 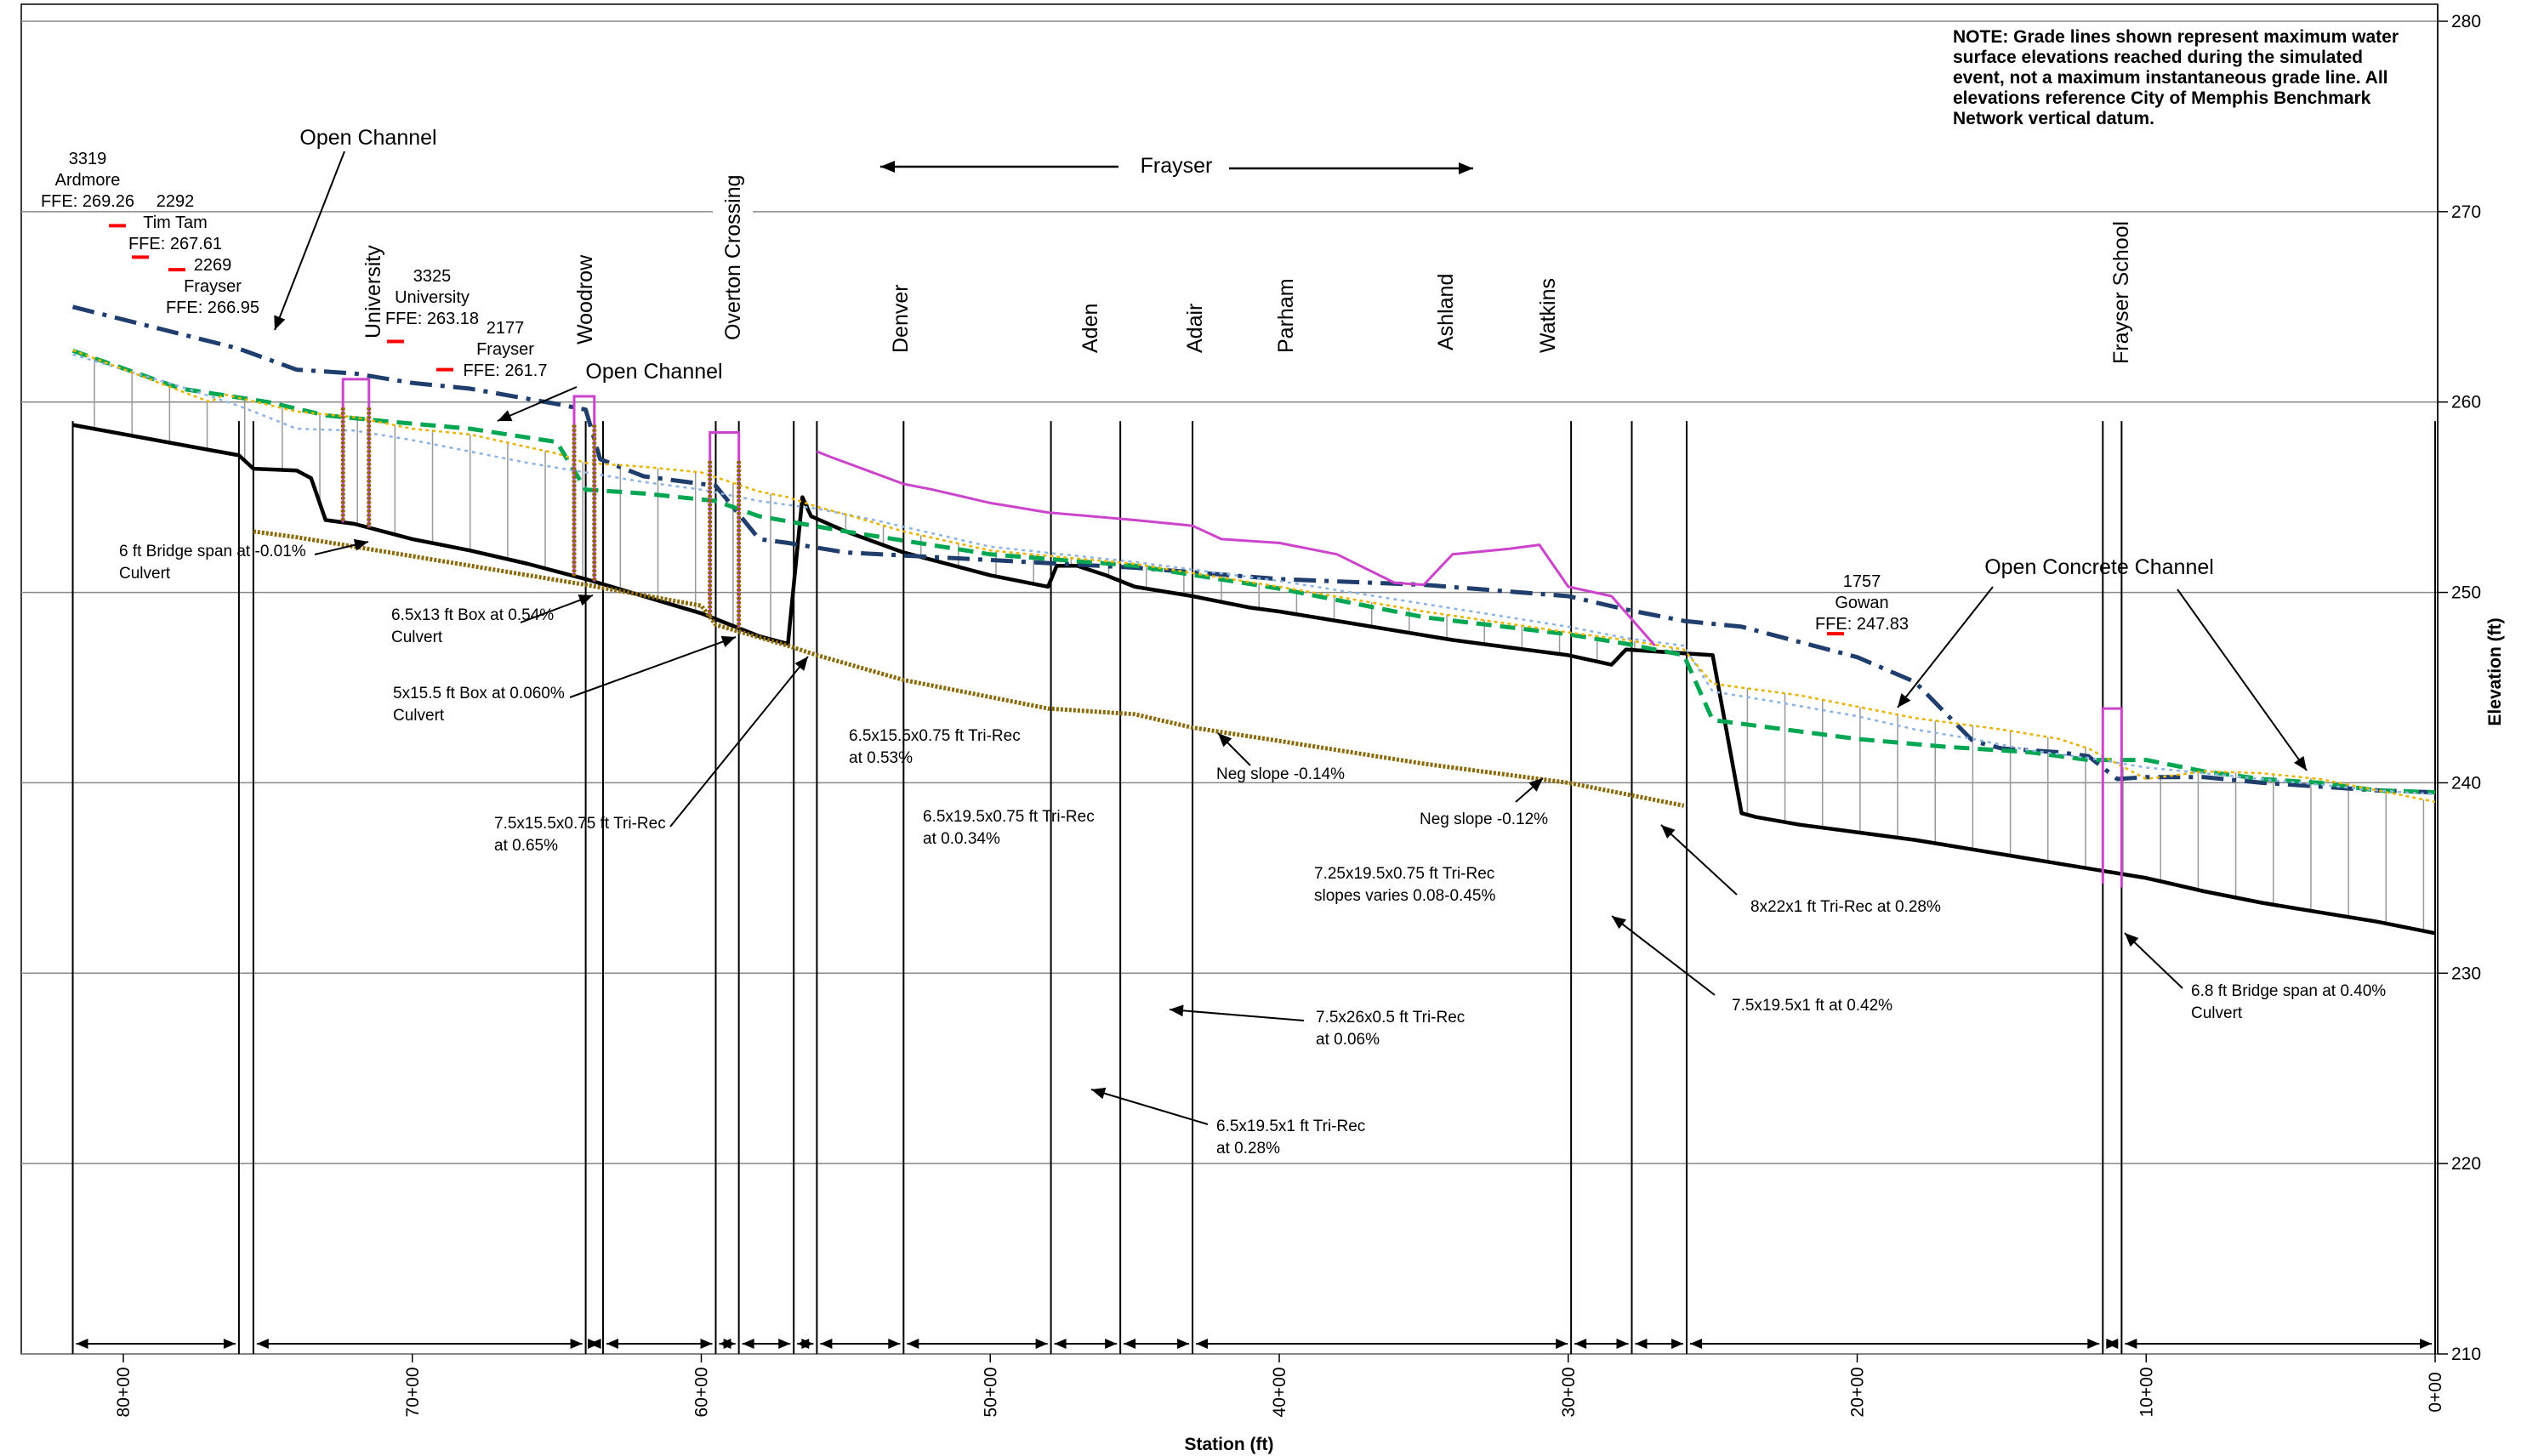 What do you see at coordinates (506, 370) in the screenshot?
I see `house-label: FFE: 261.7` at bounding box center [506, 370].